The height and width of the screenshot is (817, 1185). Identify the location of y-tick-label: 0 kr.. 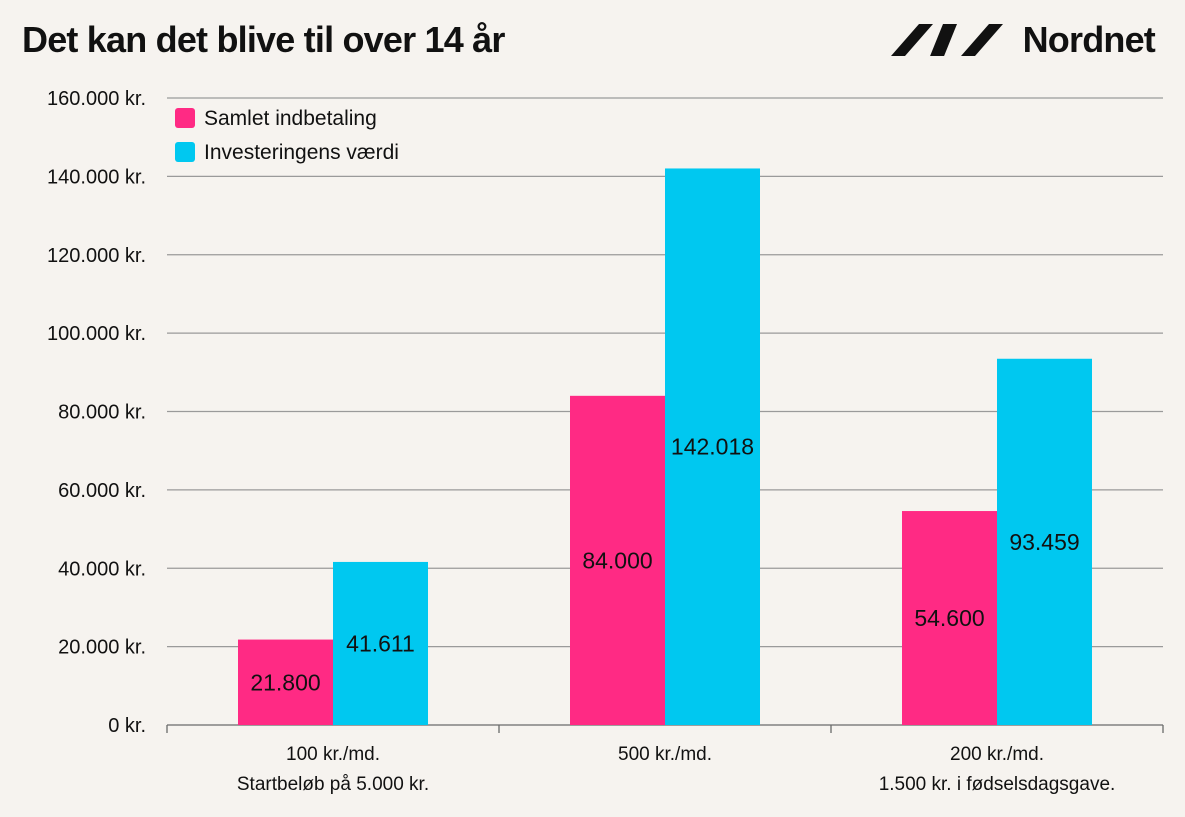
(127, 726).